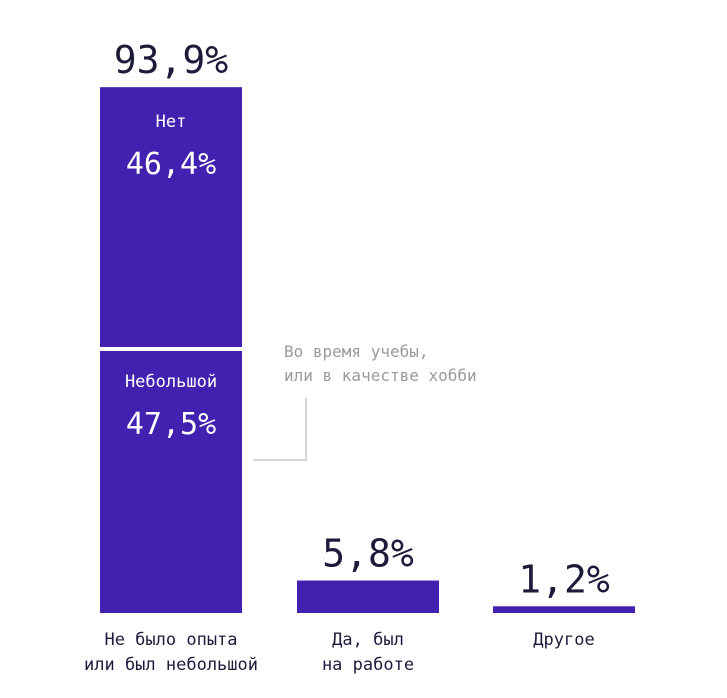 The image size is (727, 698). I want to click on annotation-leader-line, so click(280, 429).